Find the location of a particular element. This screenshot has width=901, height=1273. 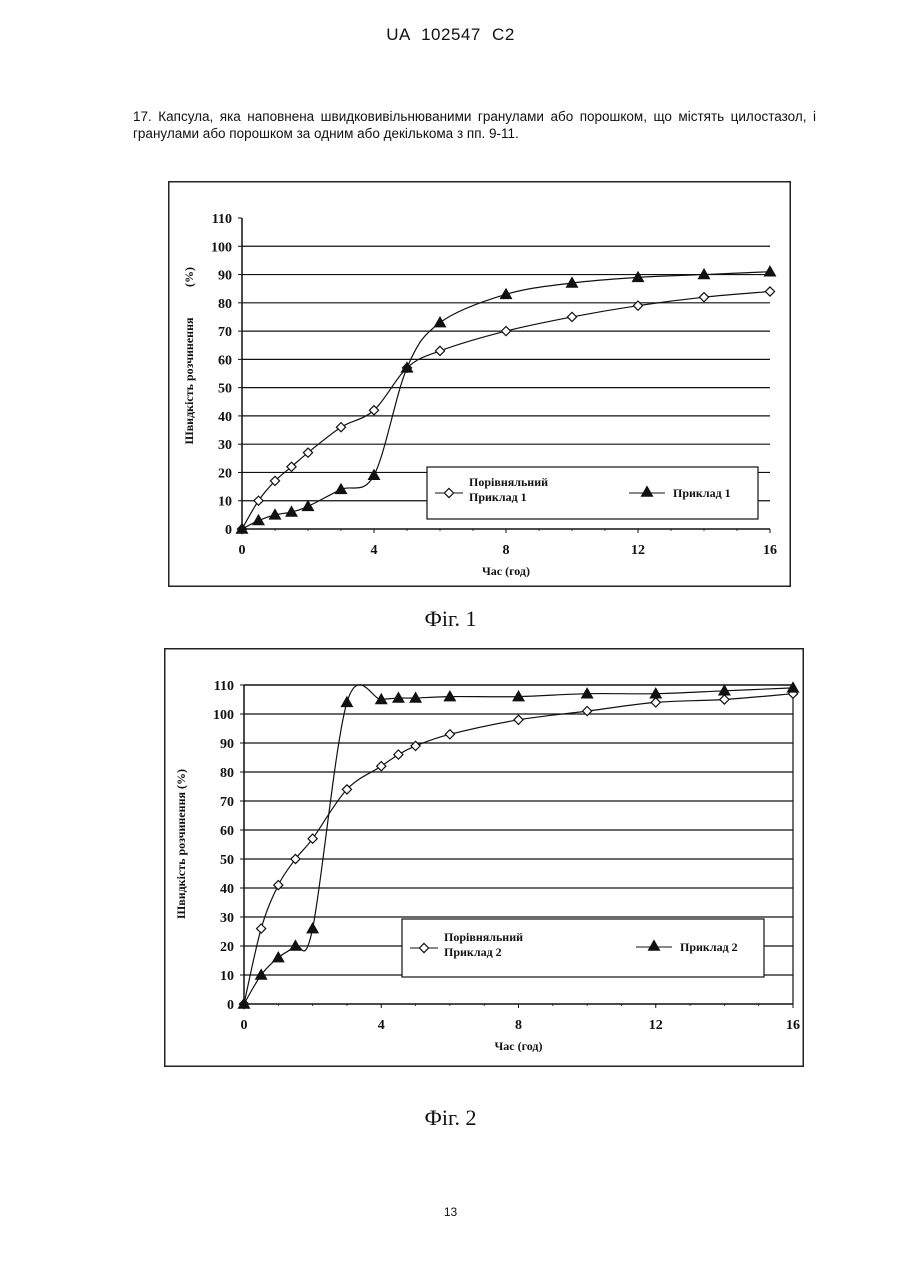

figure-2-caption: Фіг. 2 is located at coordinates (450, 1118).